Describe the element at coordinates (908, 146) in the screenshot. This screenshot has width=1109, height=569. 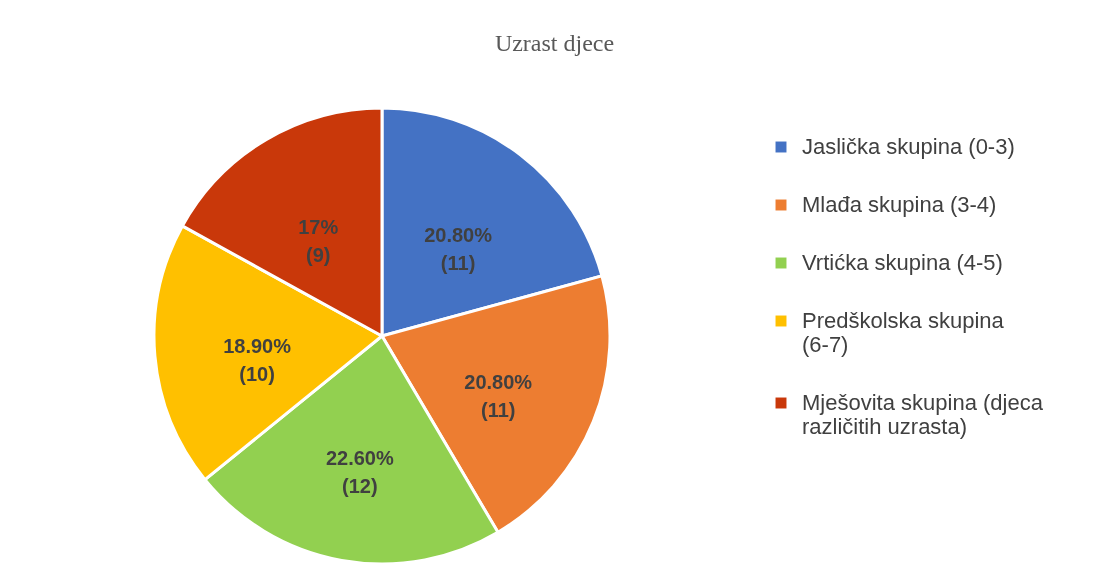
I see `legend-label: Jaslička skupina (0-3)` at that location.